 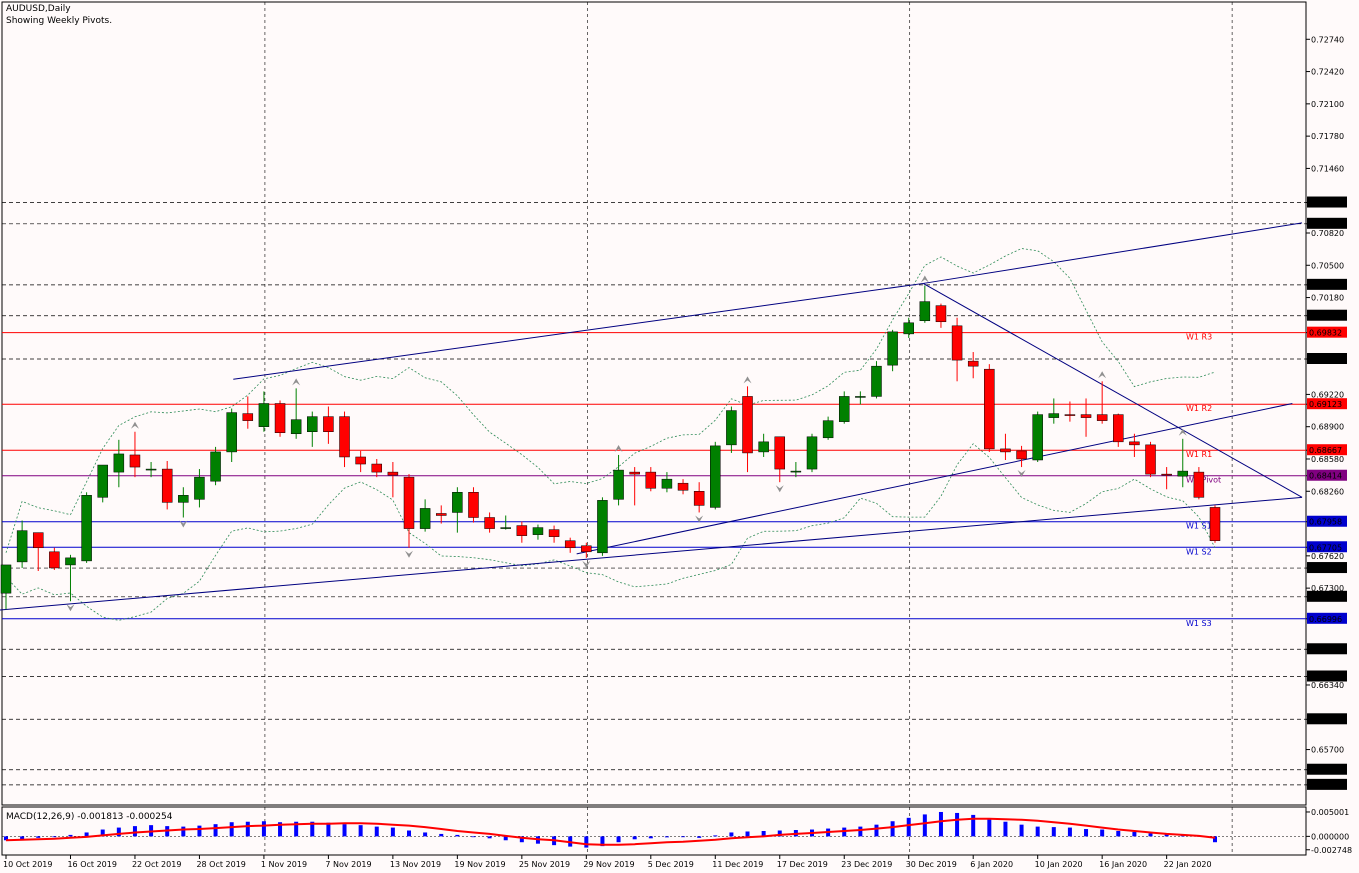 I want to click on fractal-up-arrow, so click(x=1182, y=432).